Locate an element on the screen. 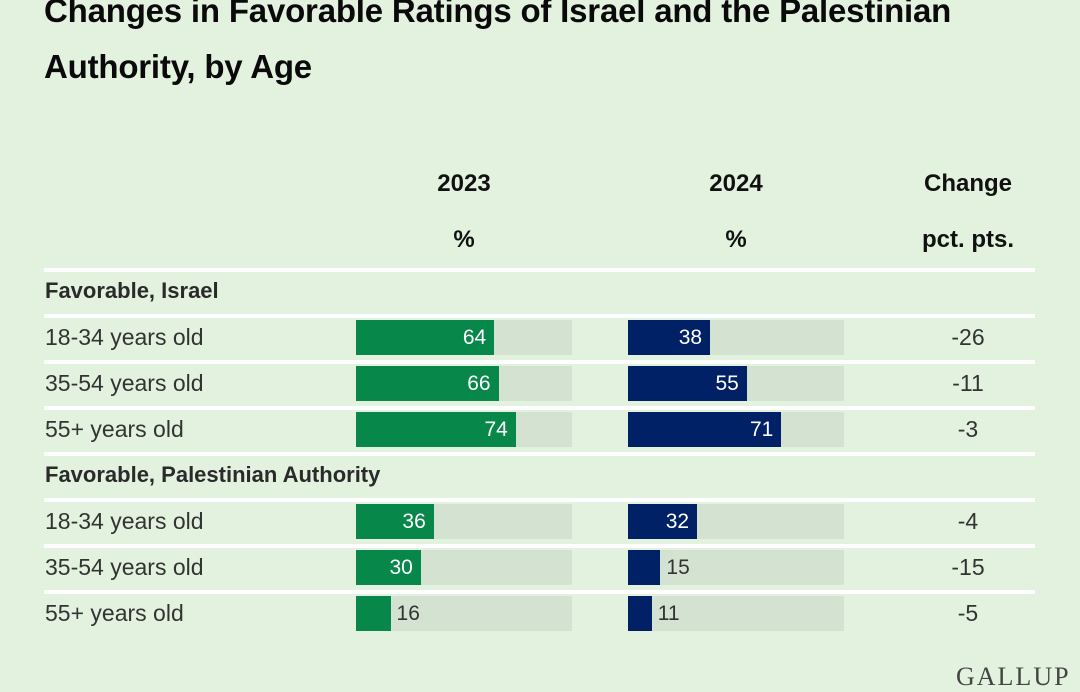 The width and height of the screenshot is (1080, 692). value-2023-track: 36 is located at coordinates (464, 521).